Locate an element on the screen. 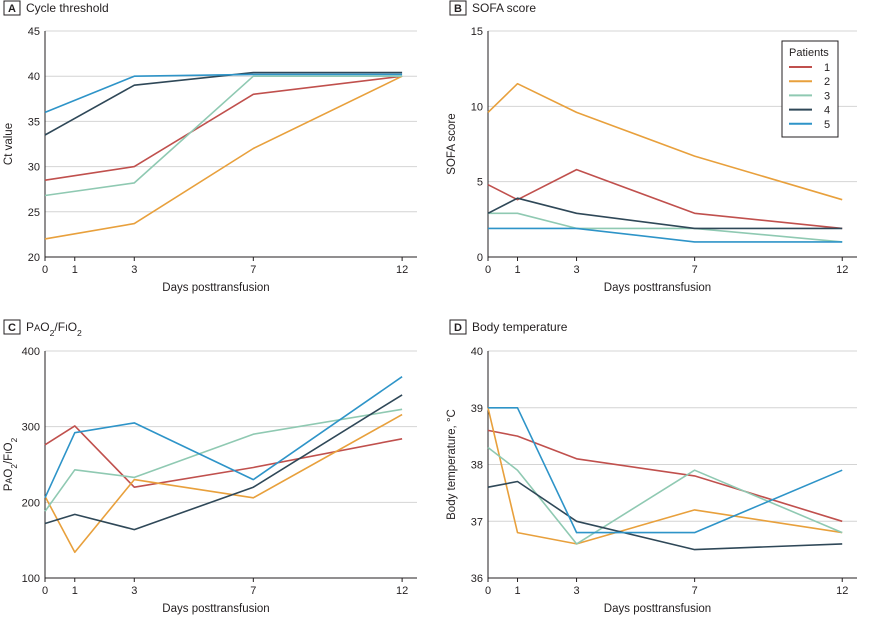 The height and width of the screenshot is (624, 889). legend-label-3: 3 is located at coordinates (827, 96).